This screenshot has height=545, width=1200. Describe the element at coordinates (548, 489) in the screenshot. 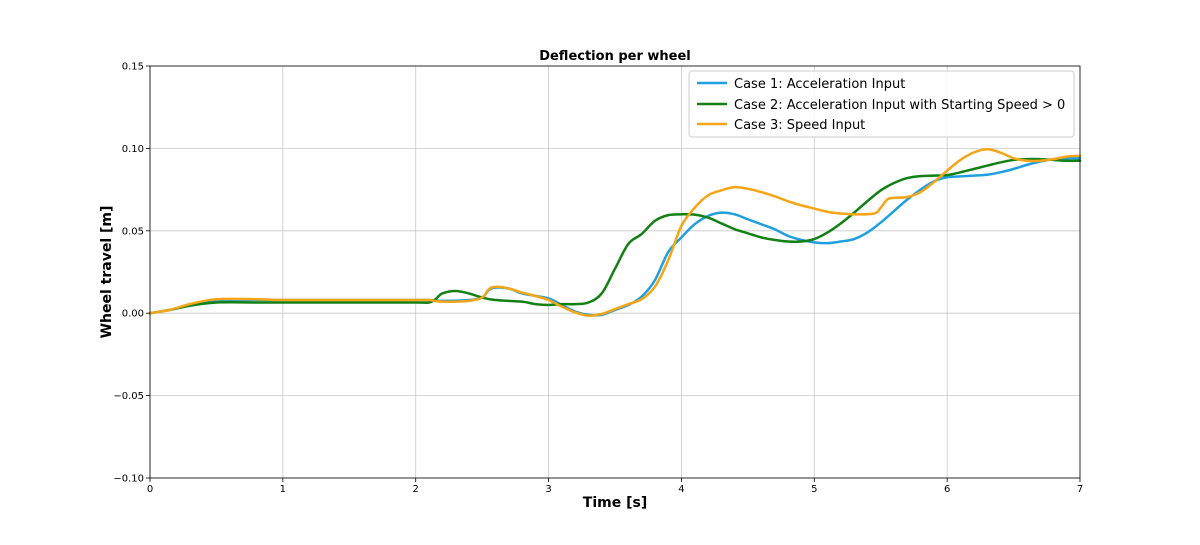

I see `x-tick-label: 3` at that location.